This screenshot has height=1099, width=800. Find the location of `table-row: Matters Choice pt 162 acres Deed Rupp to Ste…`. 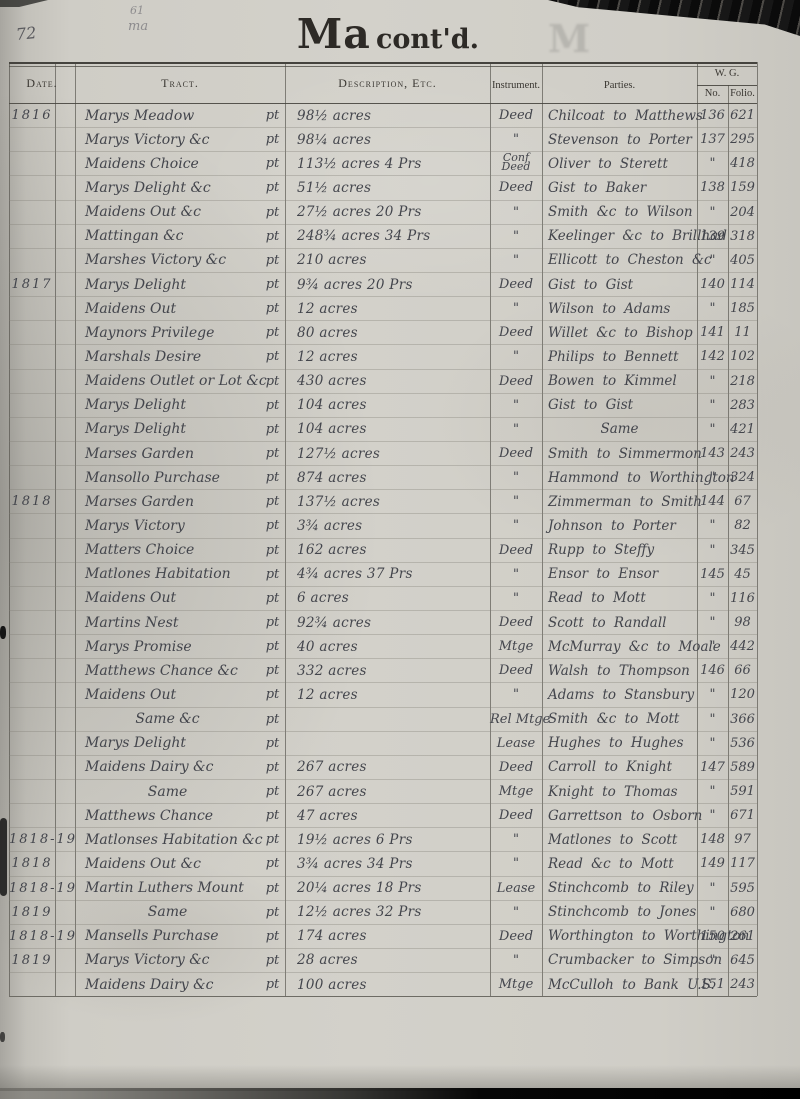

table-row: Matters Choice pt 162 acres Deed Rupp to Ste… is located at coordinates (383, 551).